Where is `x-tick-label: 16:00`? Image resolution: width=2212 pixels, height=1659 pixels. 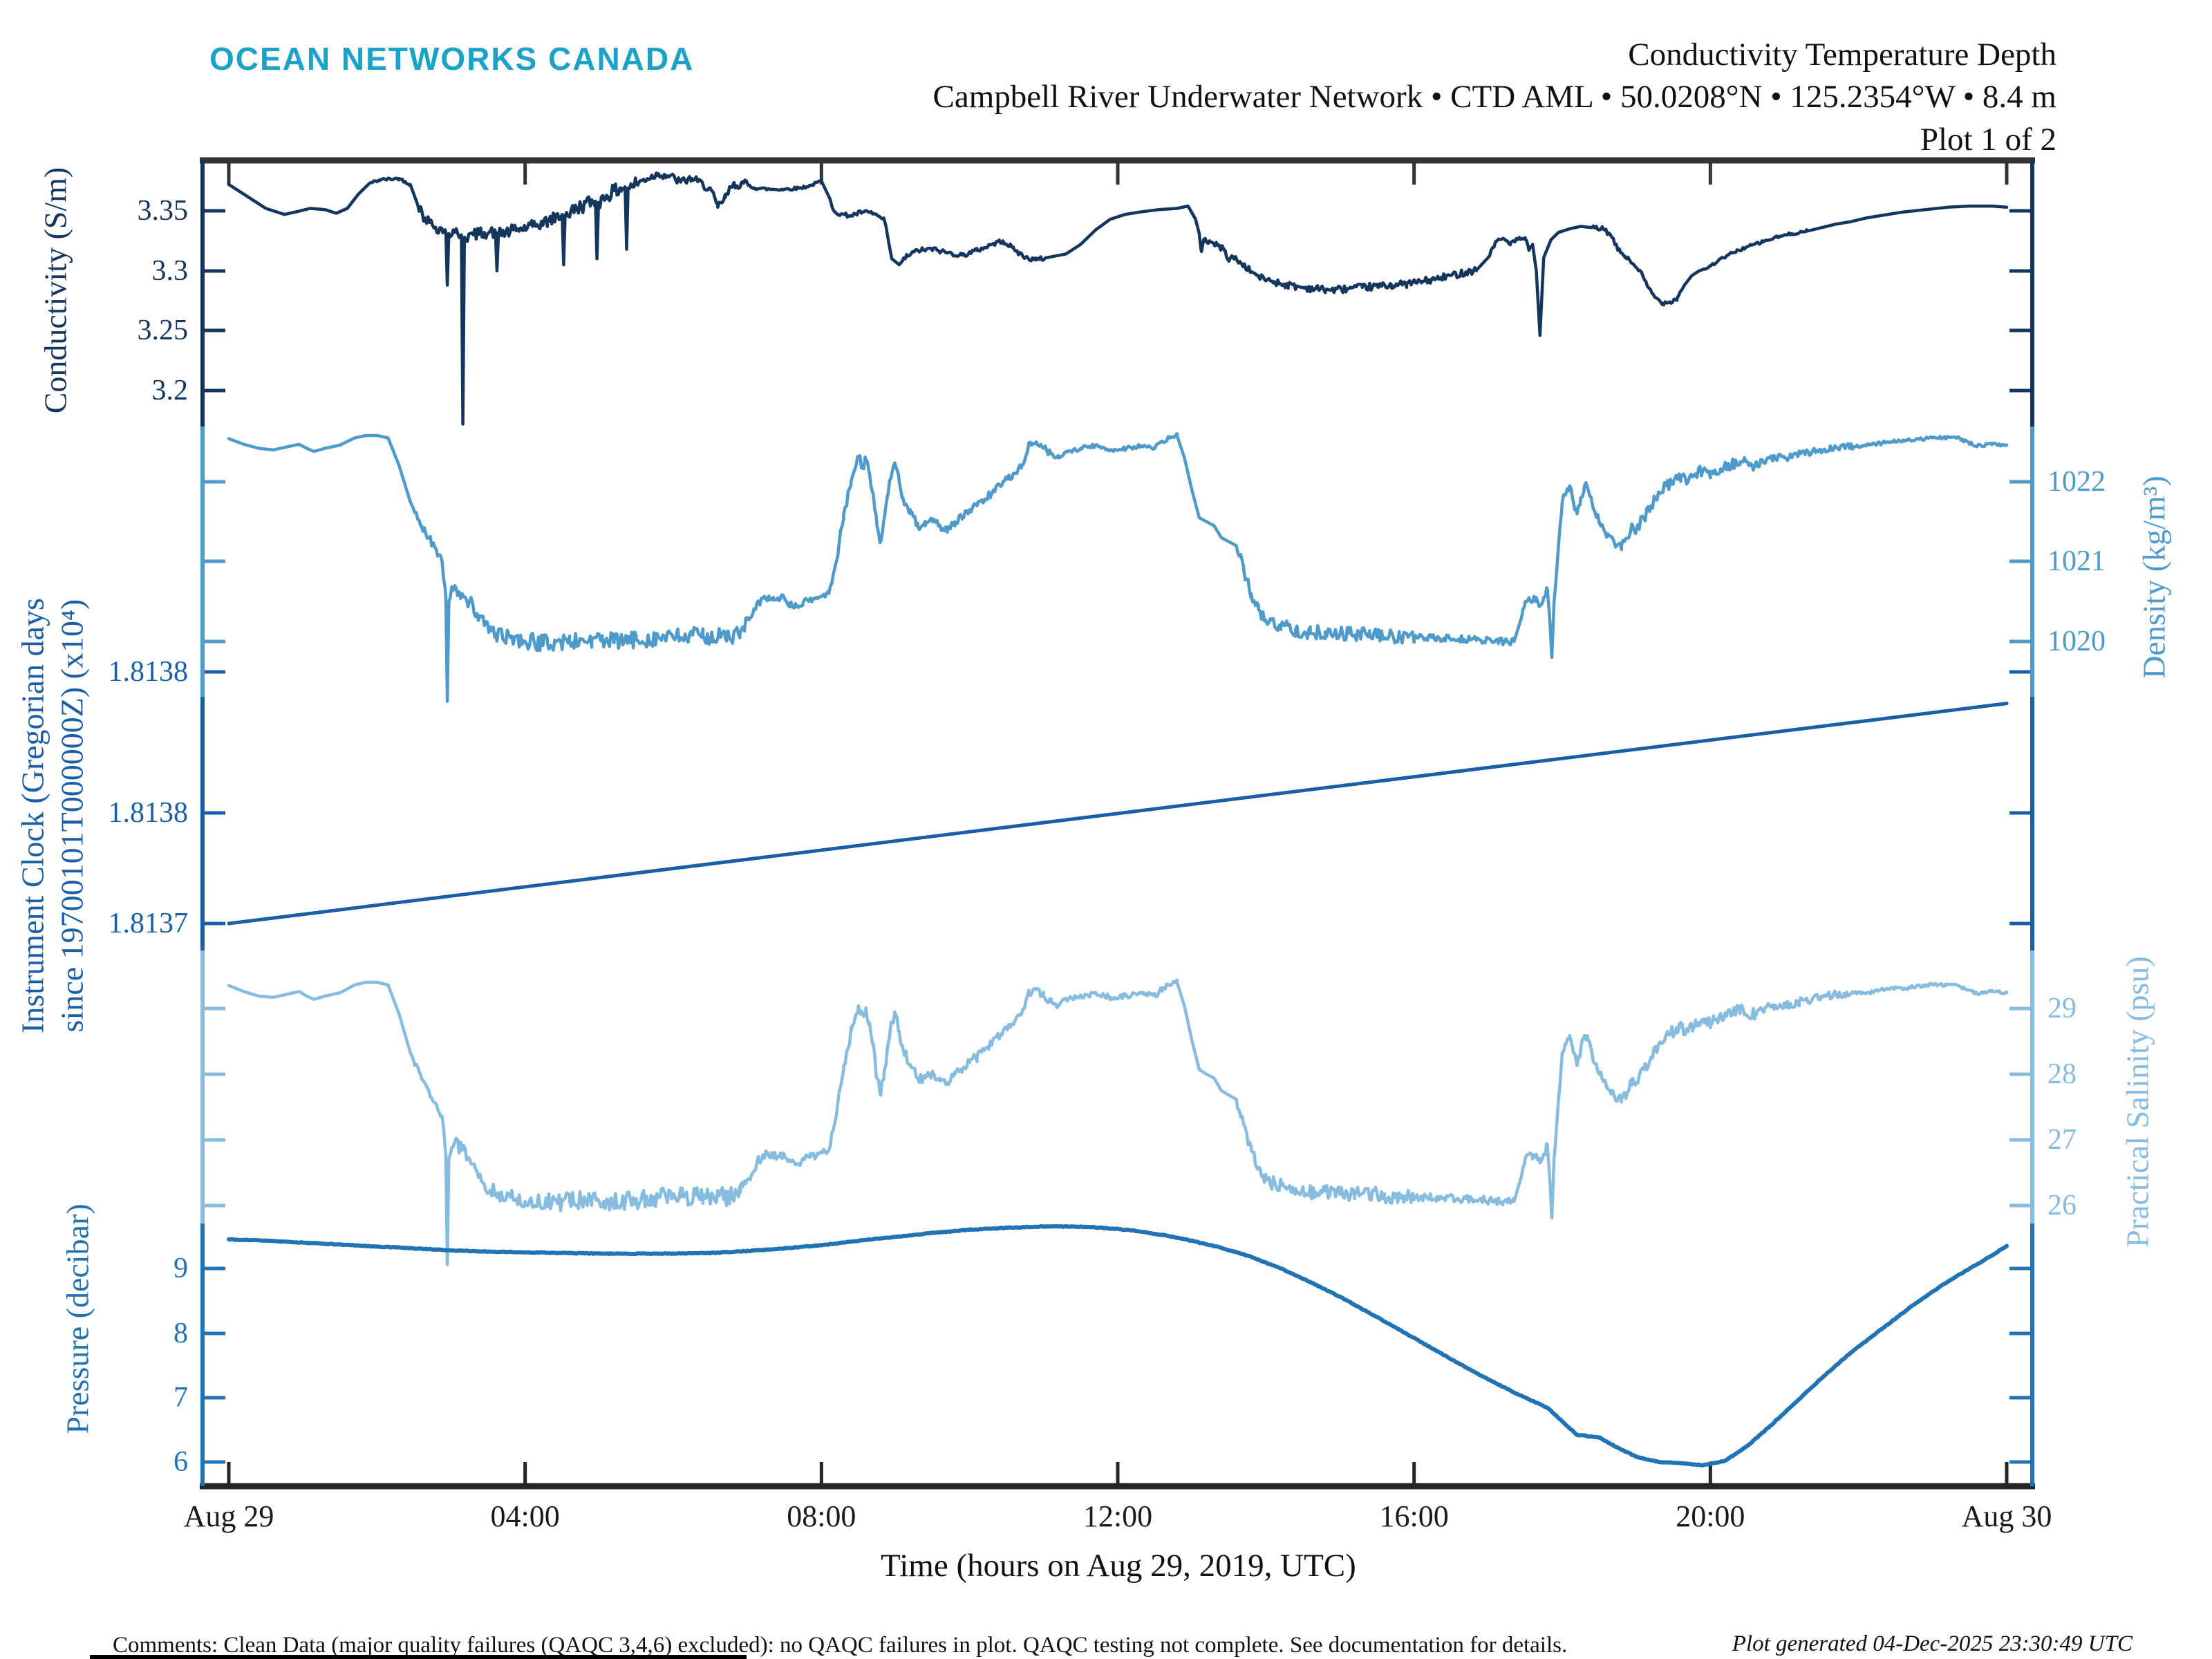 x-tick-label: 16:00 is located at coordinates (1414, 1516).